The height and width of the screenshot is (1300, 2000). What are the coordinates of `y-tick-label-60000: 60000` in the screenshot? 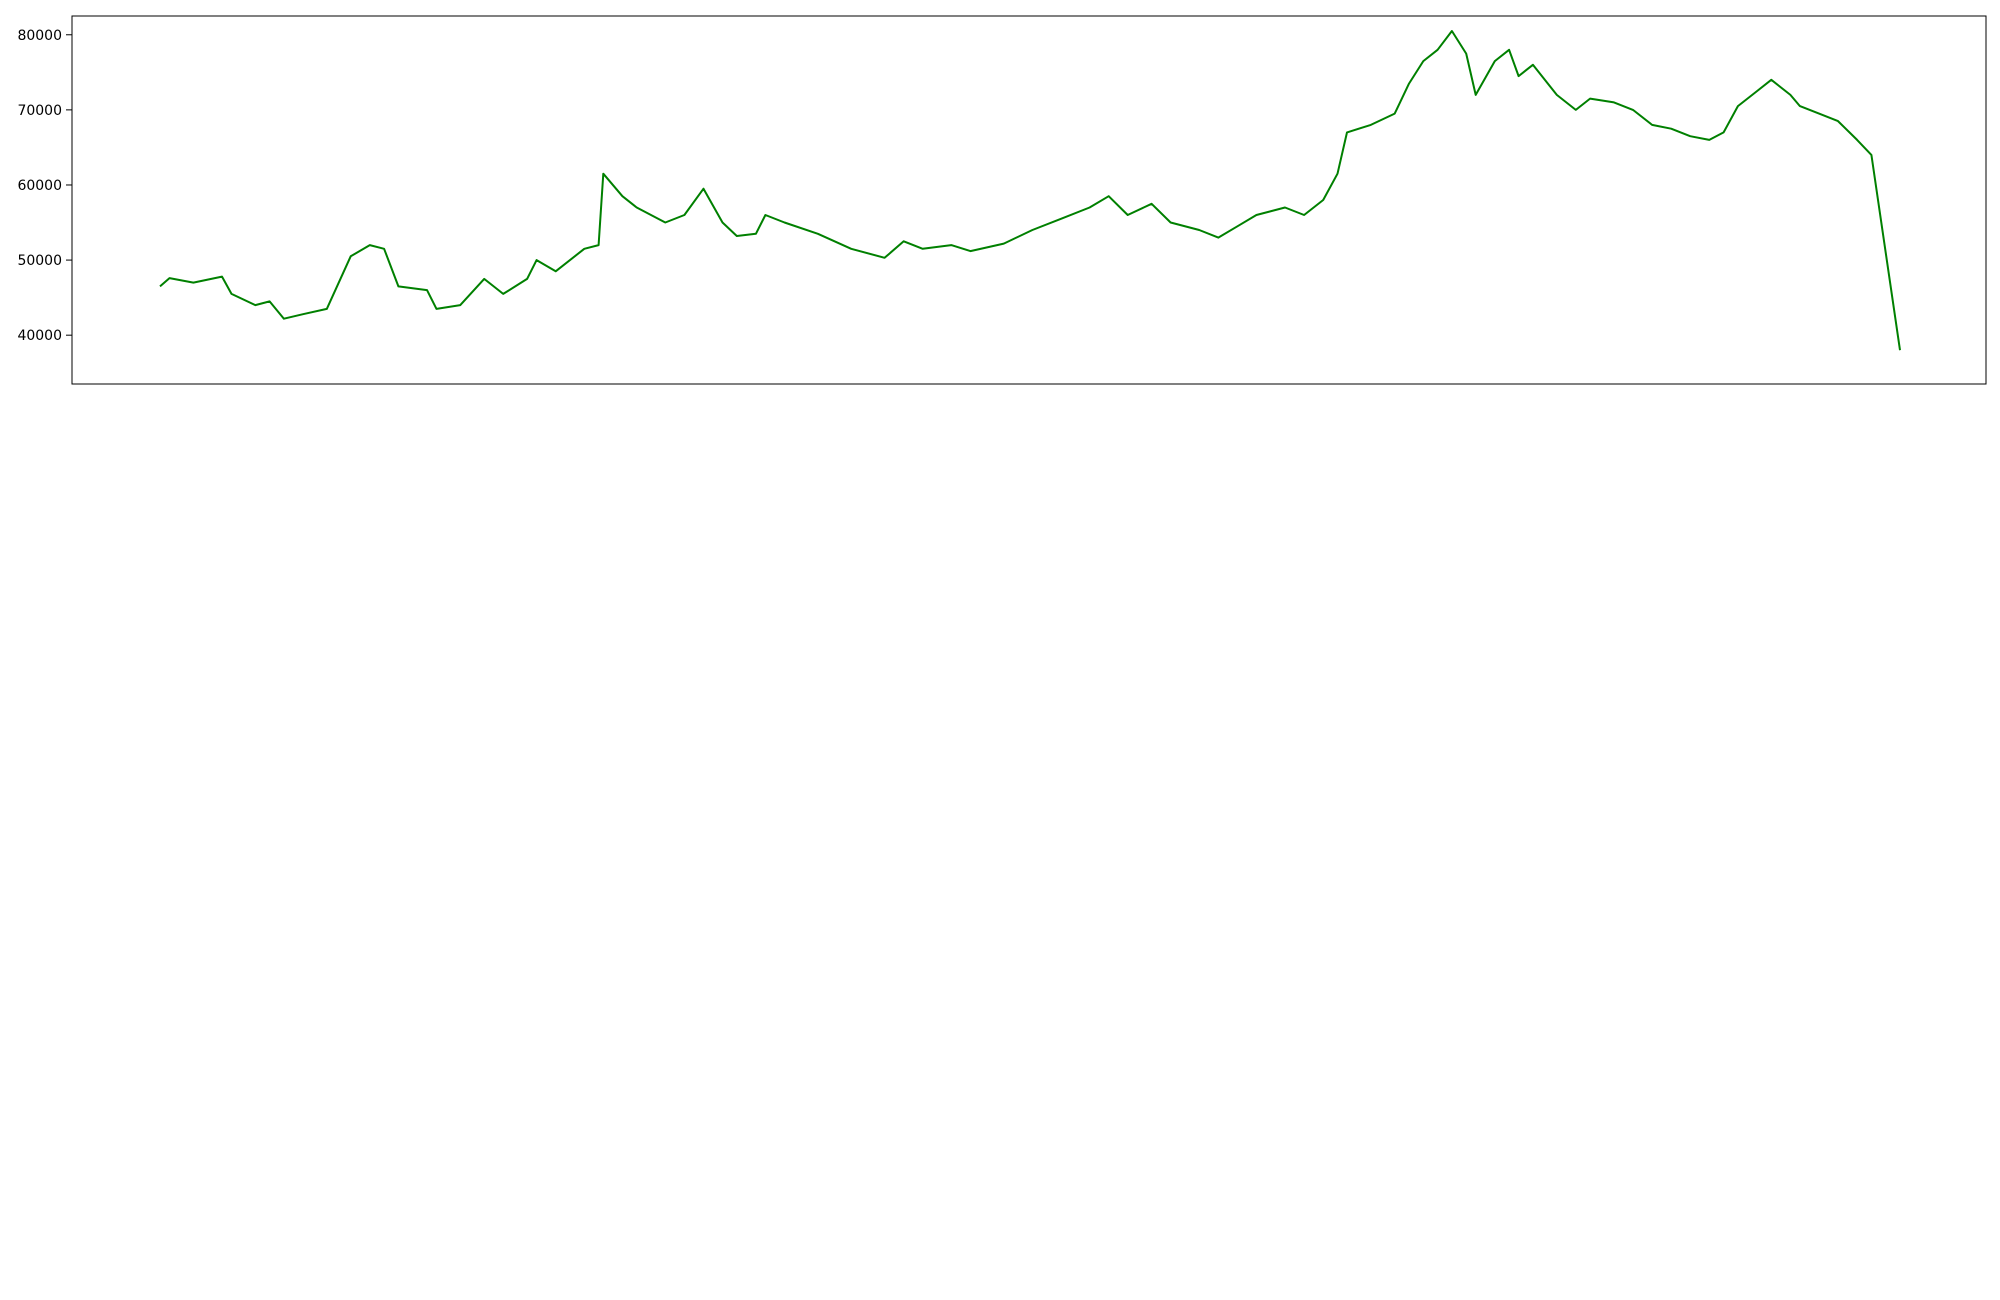 It's located at (39, 186).